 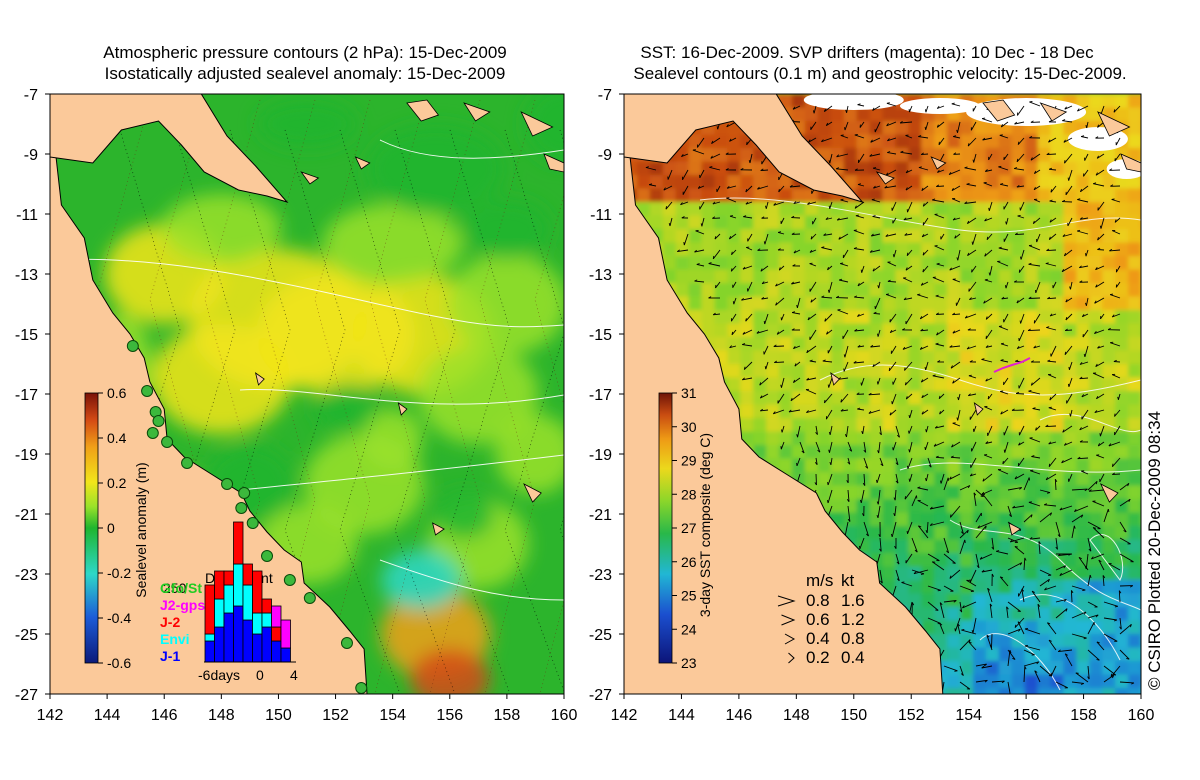 What do you see at coordinates (853, 638) in the screenshot?
I see `velocity-key-kt: 0.8` at bounding box center [853, 638].